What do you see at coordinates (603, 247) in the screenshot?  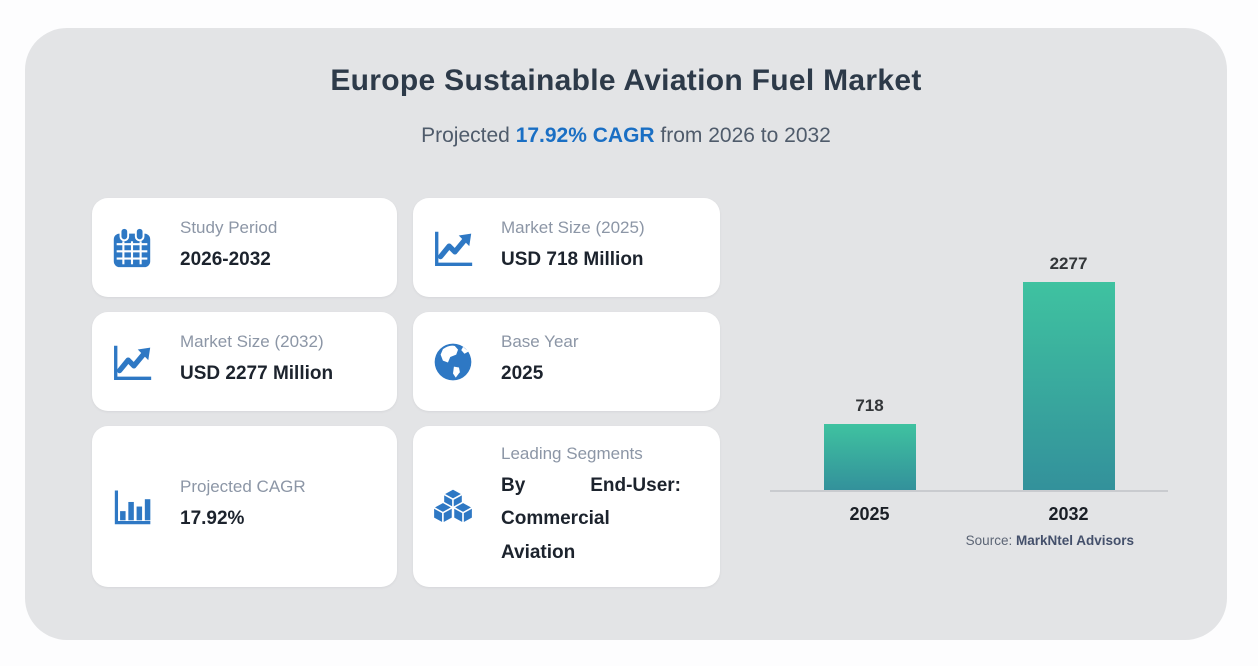 I see `card-texts: Market Size (2025) USD 718 Million` at bounding box center [603, 247].